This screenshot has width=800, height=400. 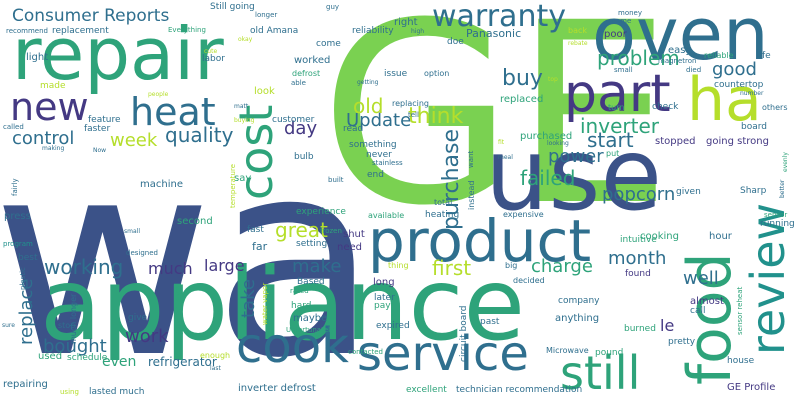 I want to click on cloud-word: repairing, so click(x=25, y=384).